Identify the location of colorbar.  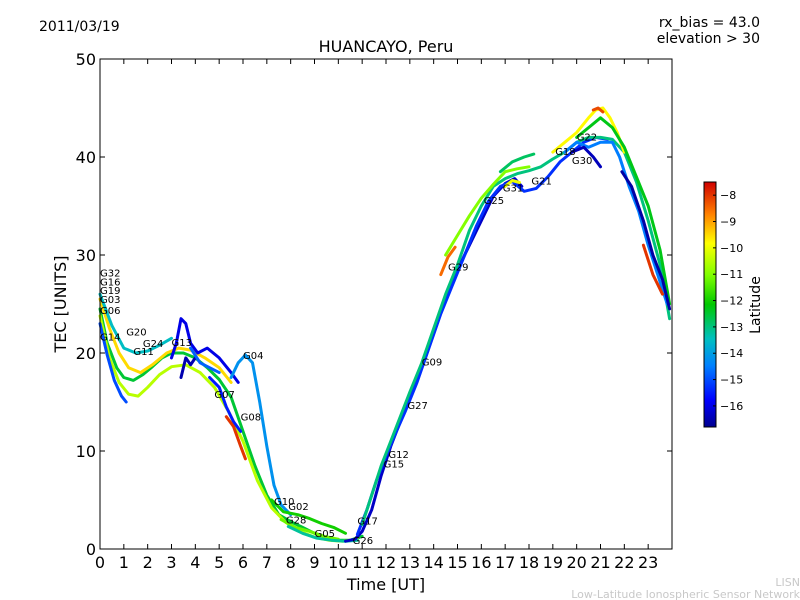
(710, 304).